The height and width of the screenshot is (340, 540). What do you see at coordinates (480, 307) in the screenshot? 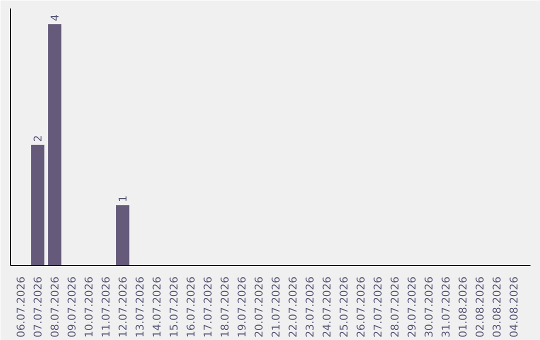
I see `x-tick-label: 02.08.2026` at bounding box center [480, 307].